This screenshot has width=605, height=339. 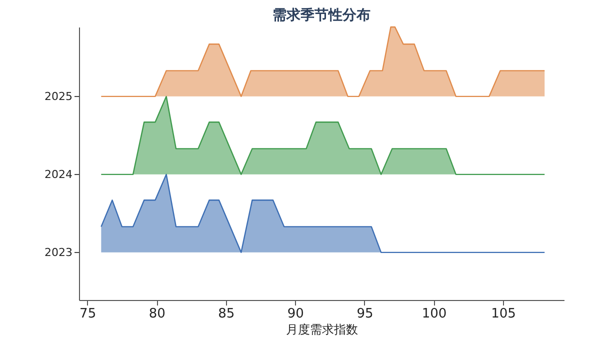 I want to click on x-tick-label: 95, so click(x=365, y=314).